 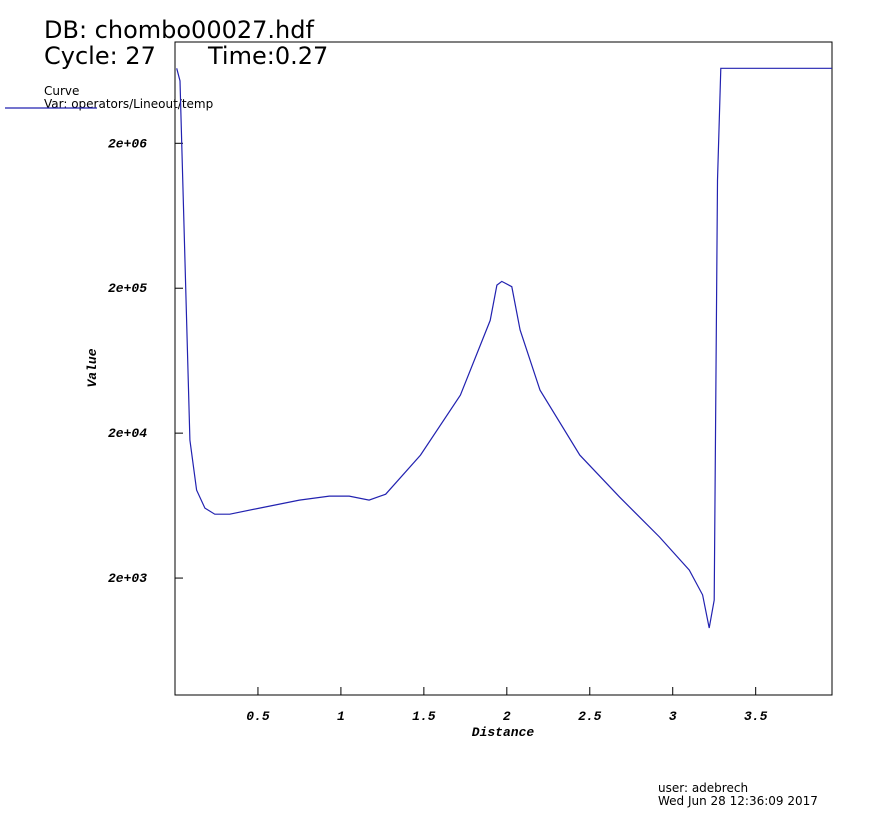 What do you see at coordinates (703, 788) in the screenshot?
I see `user-label: user: adebrech` at bounding box center [703, 788].